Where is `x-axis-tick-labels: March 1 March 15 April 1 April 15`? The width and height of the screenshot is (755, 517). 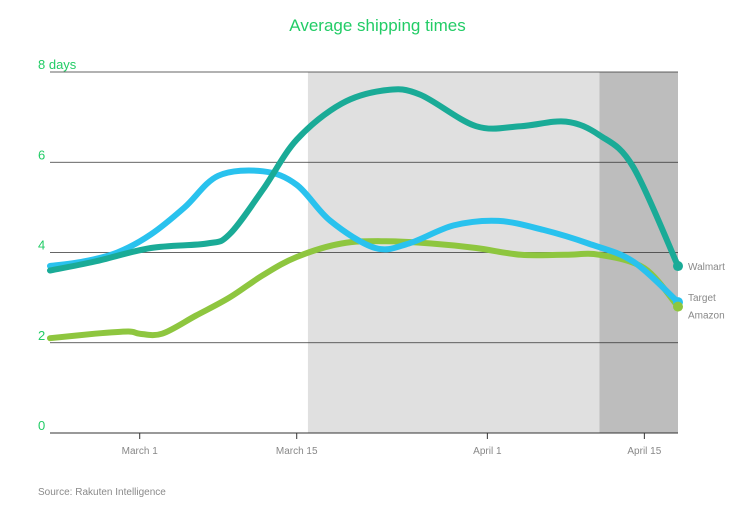
x-axis-tick-labels: March 1 March 15 April 1 April 15 is located at coordinates (392, 451).